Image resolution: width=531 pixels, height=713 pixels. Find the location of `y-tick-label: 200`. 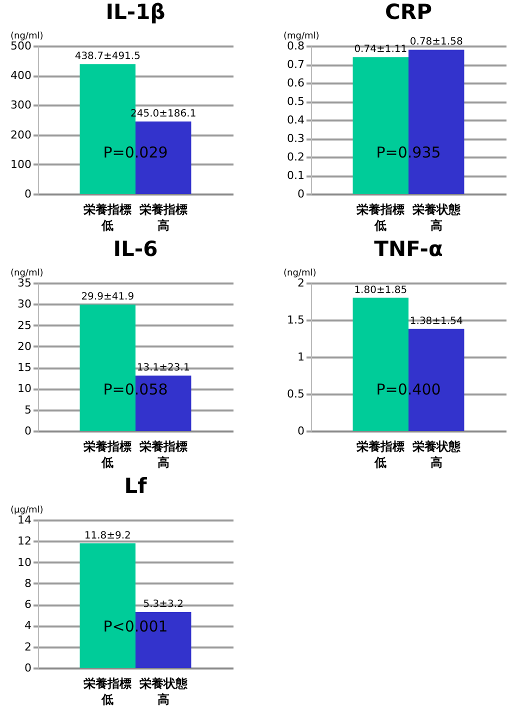

y-tick-label: 200 is located at coordinates (21, 135).